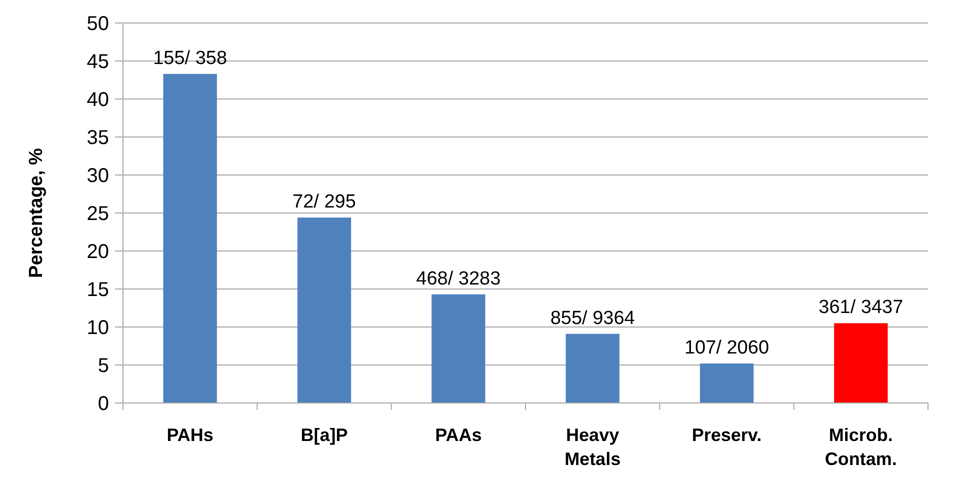 The width and height of the screenshot is (953, 478). I want to click on y-tick-label: 10, so click(97, 328).